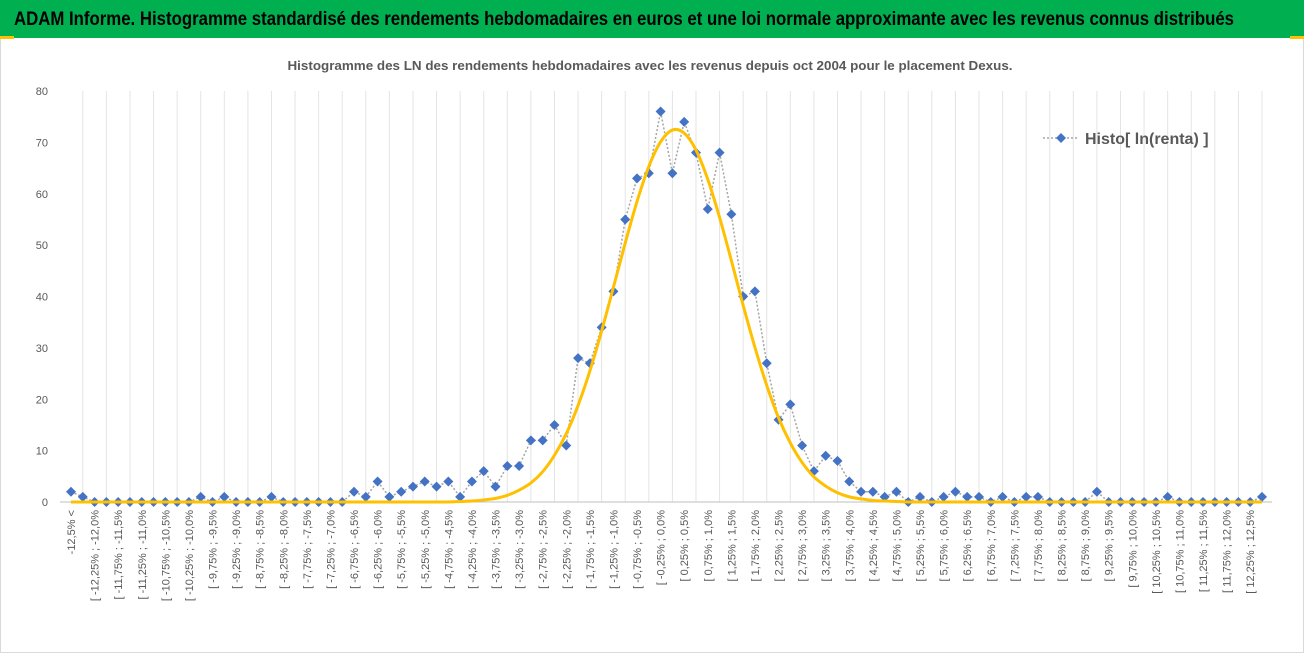 The height and width of the screenshot is (658, 1304). I want to click on x-tick-label: [ -9,75% ; -9,5%, so click(214, 549).